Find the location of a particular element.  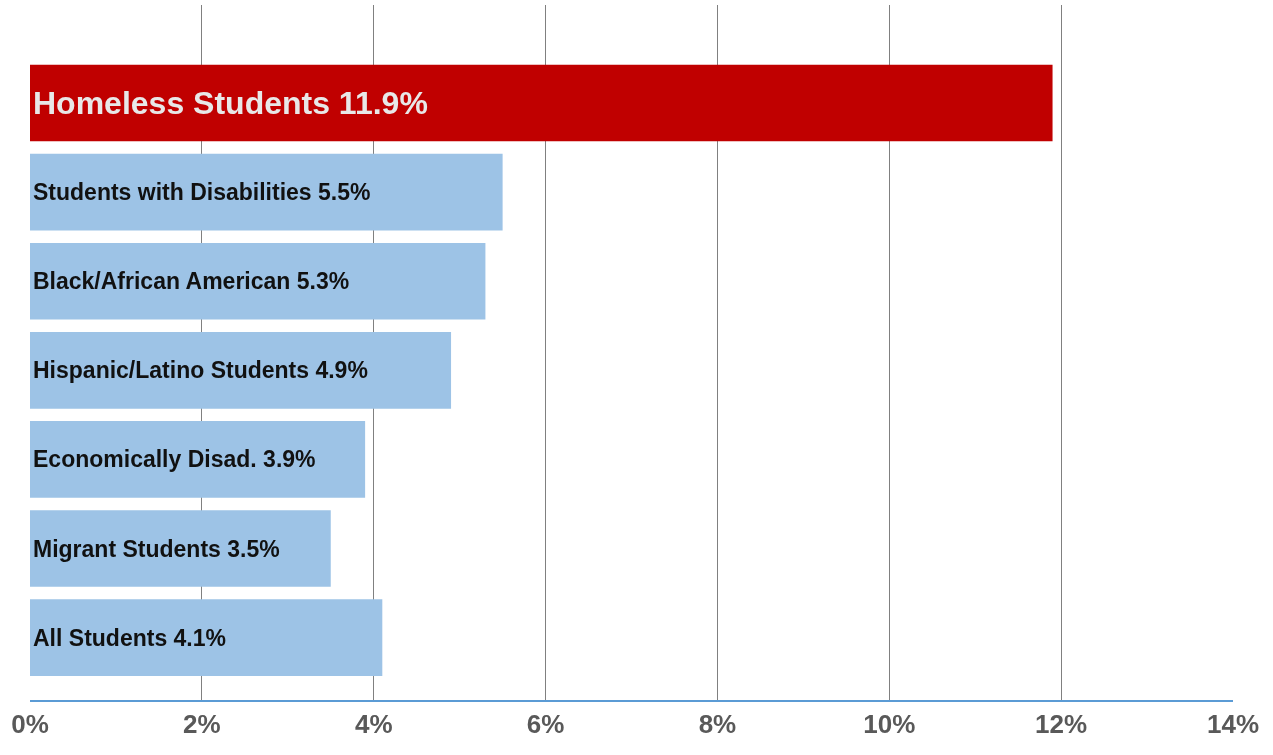

x-tick-label: 2% is located at coordinates (202, 724).